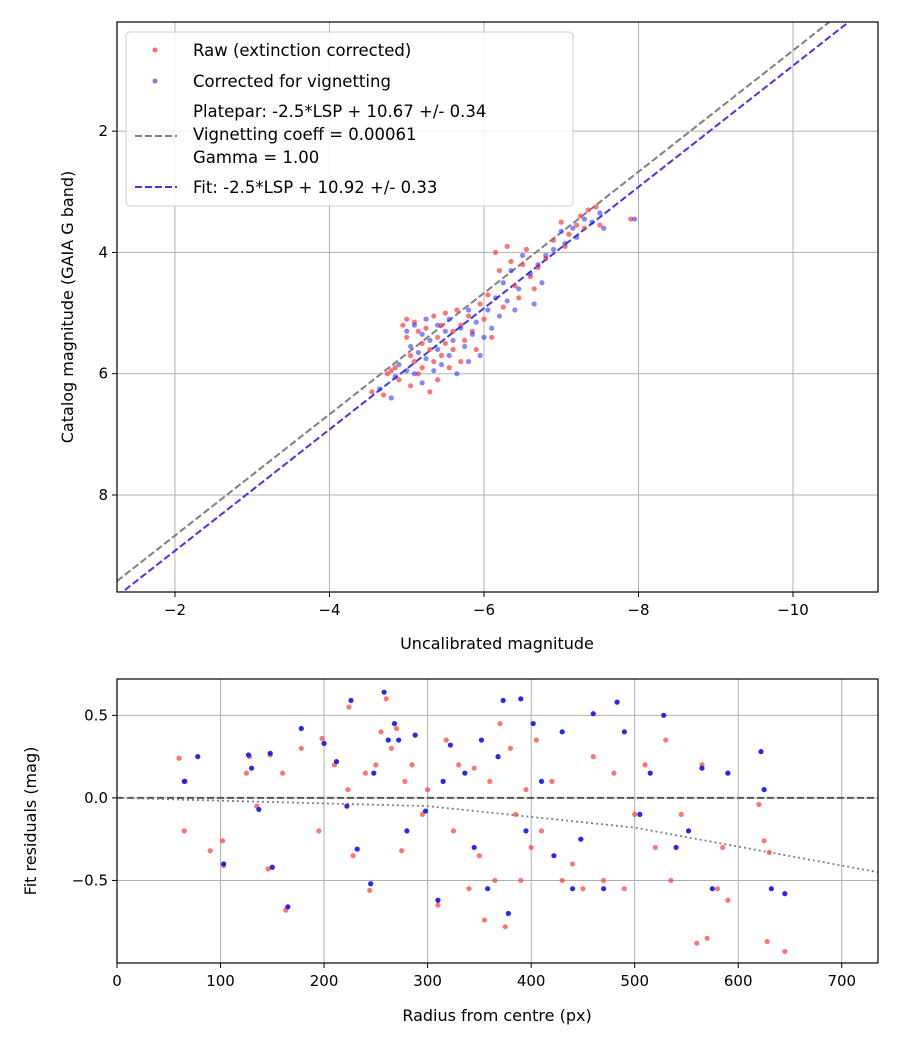 This screenshot has height=1054, width=900. Describe the element at coordinates (103, 495) in the screenshot. I see `y-tick-label: 8` at that location.